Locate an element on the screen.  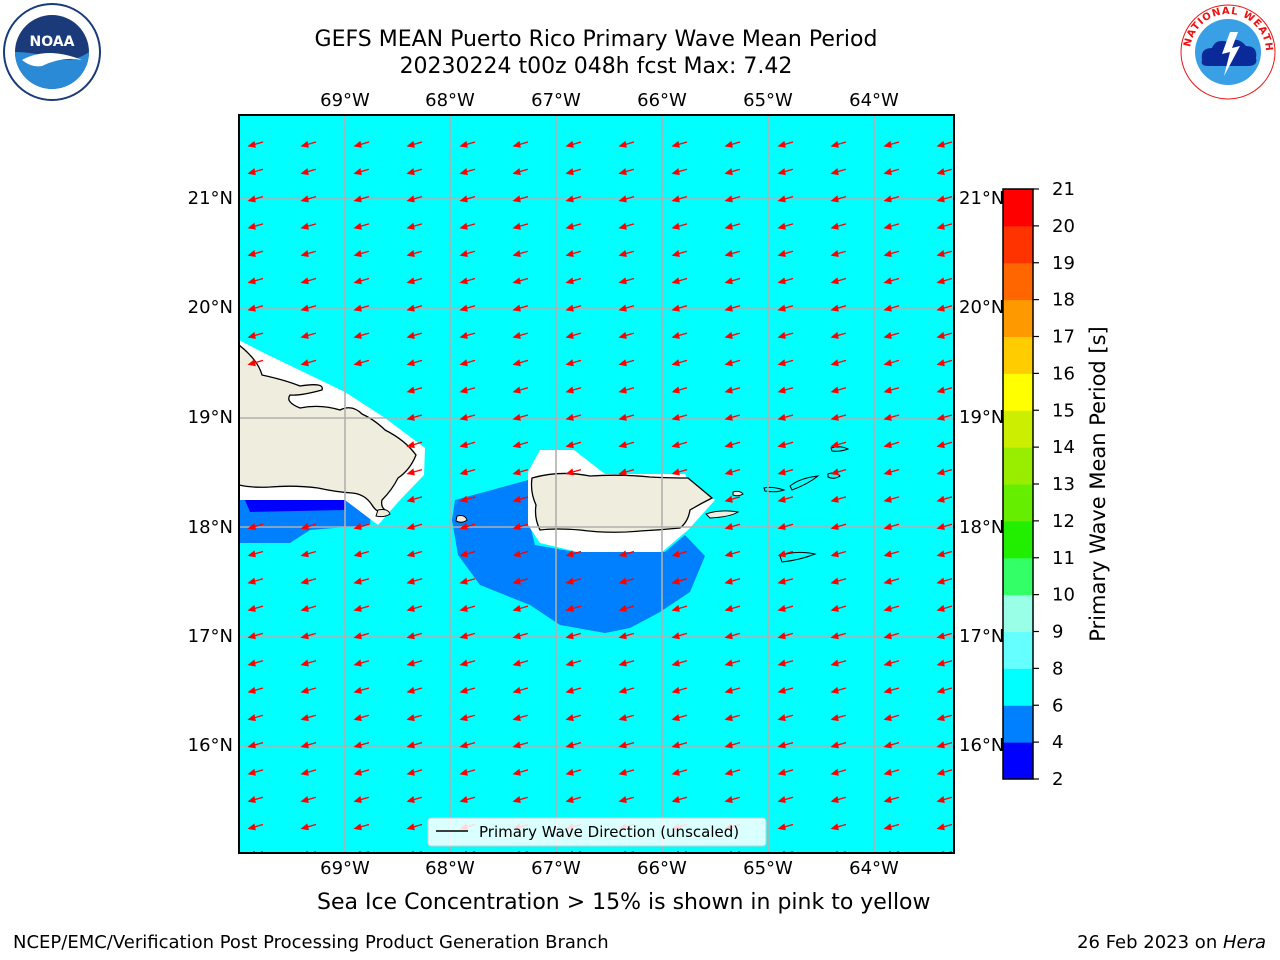
lat-label-left: 20°N is located at coordinates (210, 307).